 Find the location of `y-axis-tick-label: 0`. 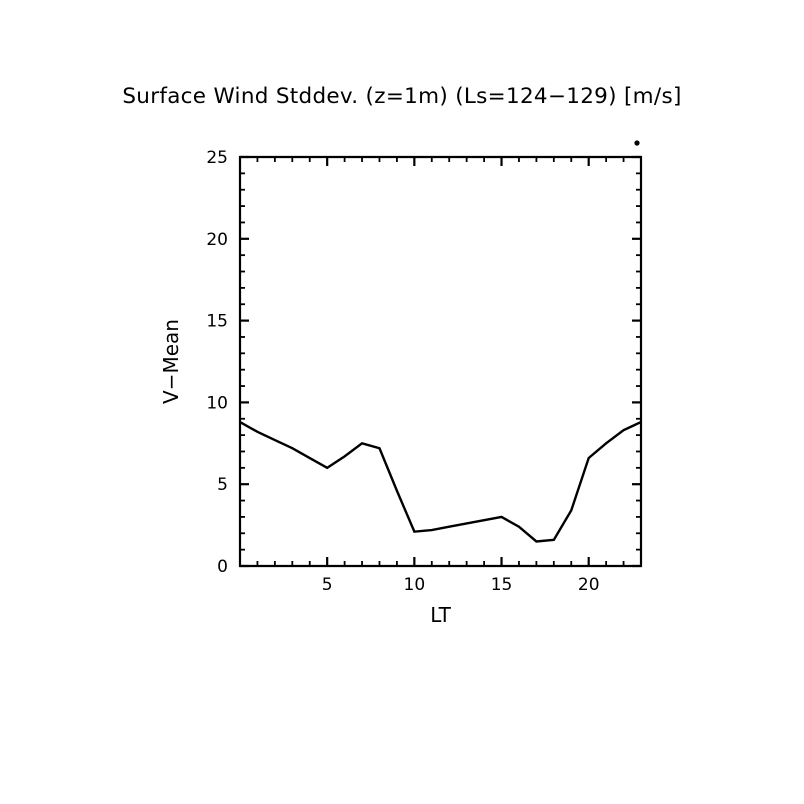

y-axis-tick-label: 0 is located at coordinates (222, 567).